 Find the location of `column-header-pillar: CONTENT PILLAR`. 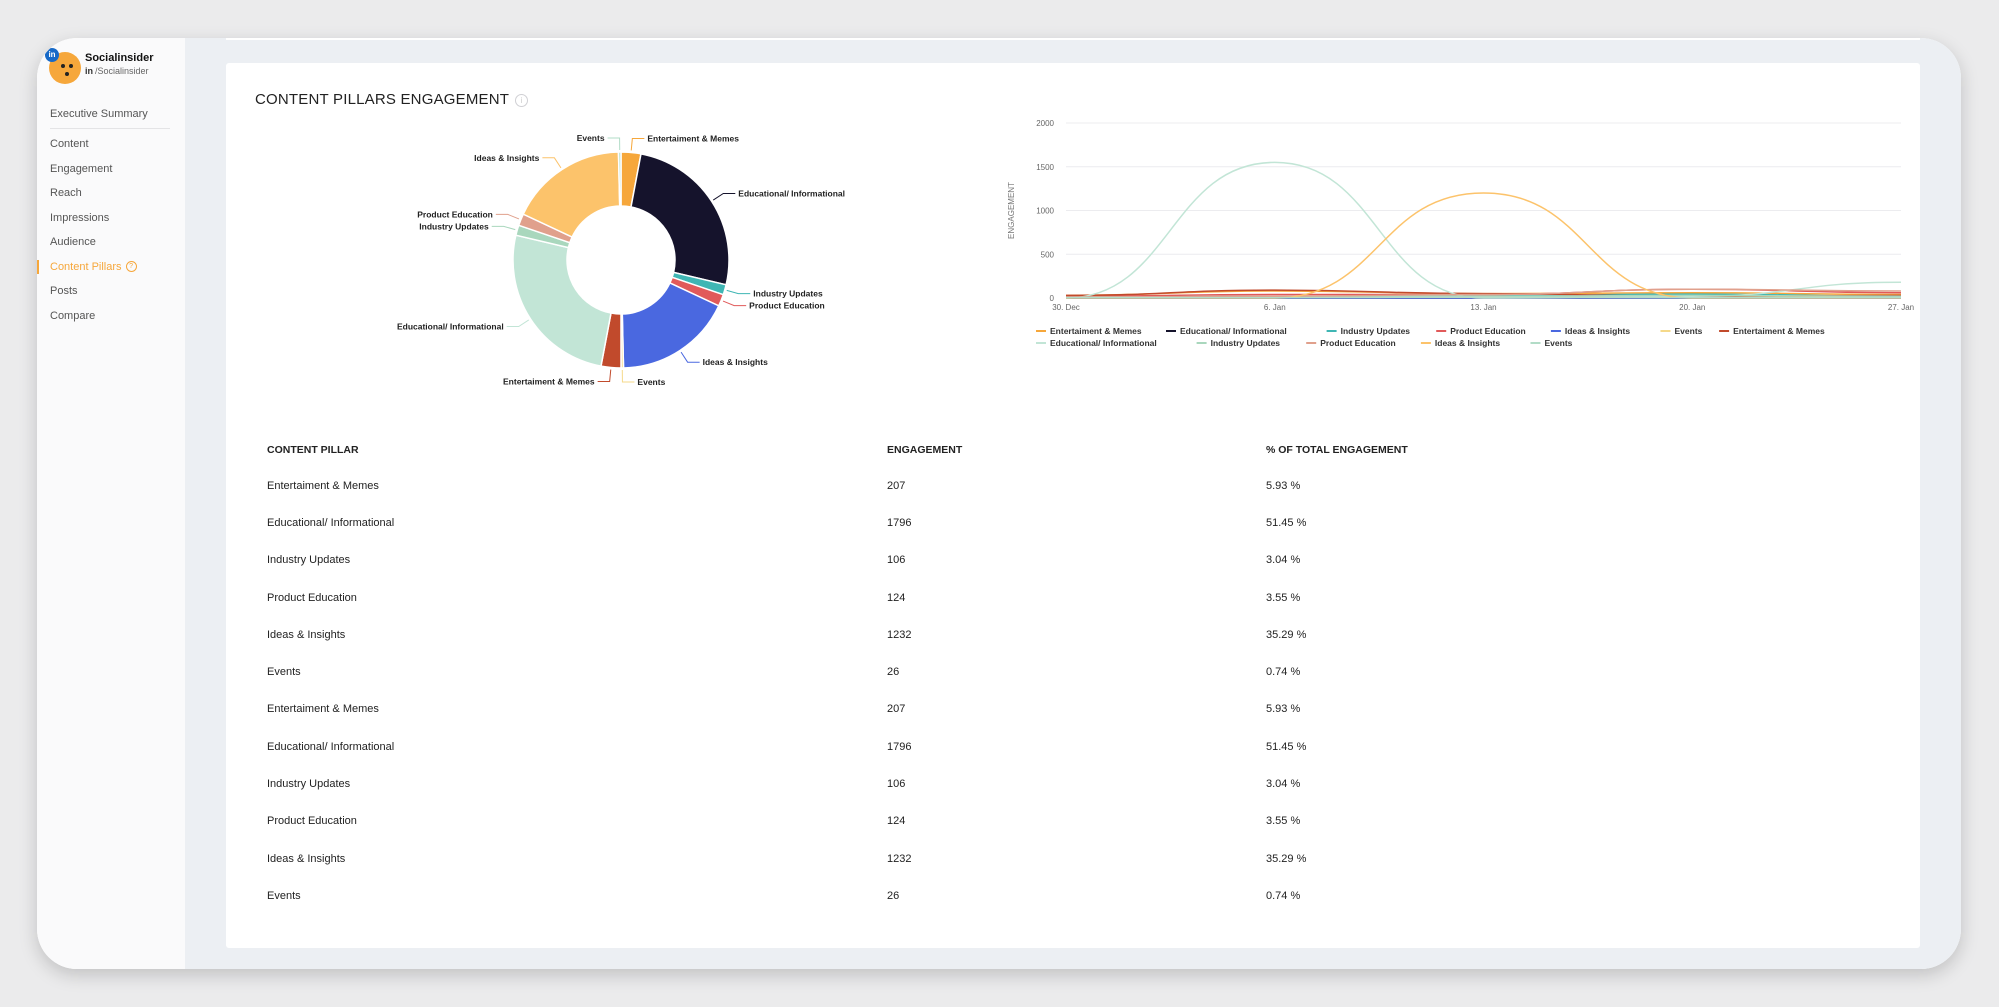

column-header-pillar: CONTENT PILLAR is located at coordinates (313, 450).